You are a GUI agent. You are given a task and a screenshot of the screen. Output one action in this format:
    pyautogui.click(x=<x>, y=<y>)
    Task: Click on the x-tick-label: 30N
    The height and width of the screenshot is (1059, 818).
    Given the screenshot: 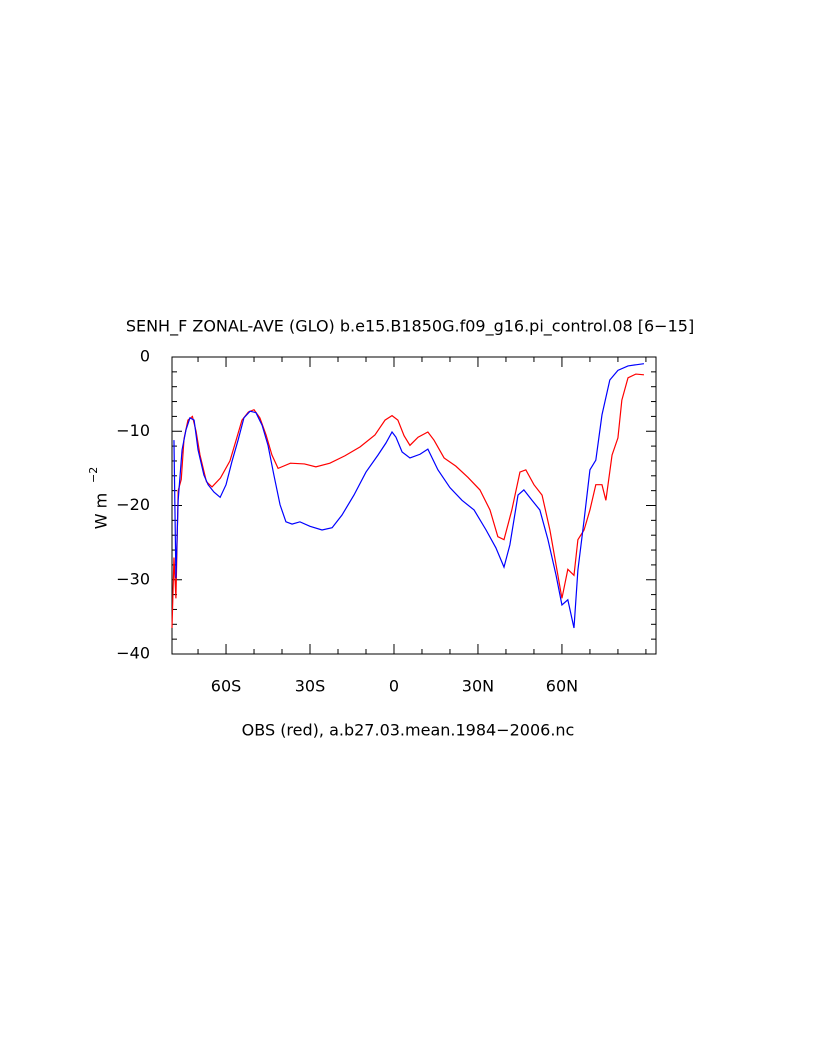 What is the action you would take?
    pyautogui.click(x=478, y=686)
    